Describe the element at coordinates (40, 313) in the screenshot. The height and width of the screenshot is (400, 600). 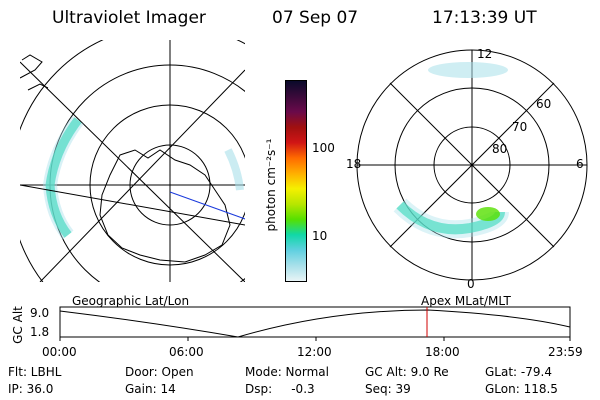
I see `y-tick-high: 9.0` at that location.